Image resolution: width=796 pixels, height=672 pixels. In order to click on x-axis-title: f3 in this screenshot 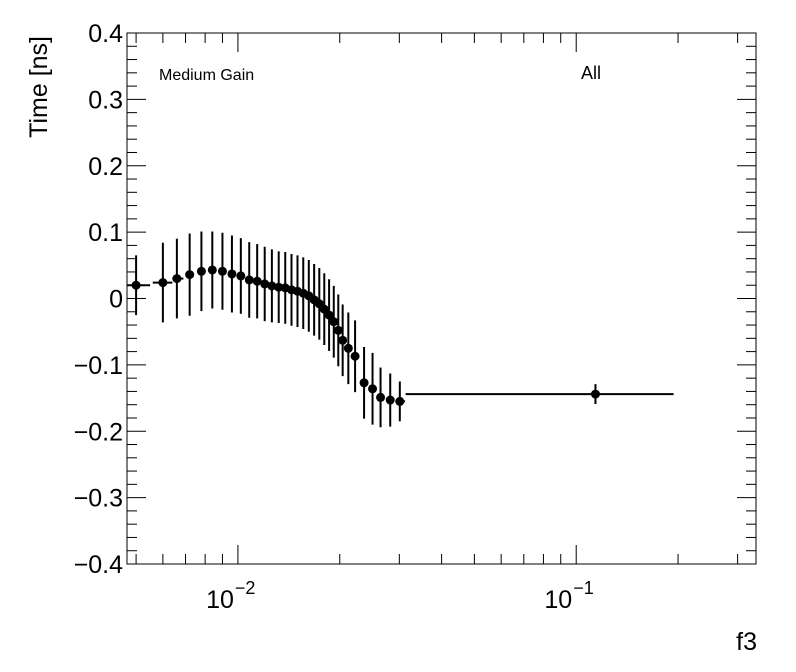, I will do `click(746, 642)`.